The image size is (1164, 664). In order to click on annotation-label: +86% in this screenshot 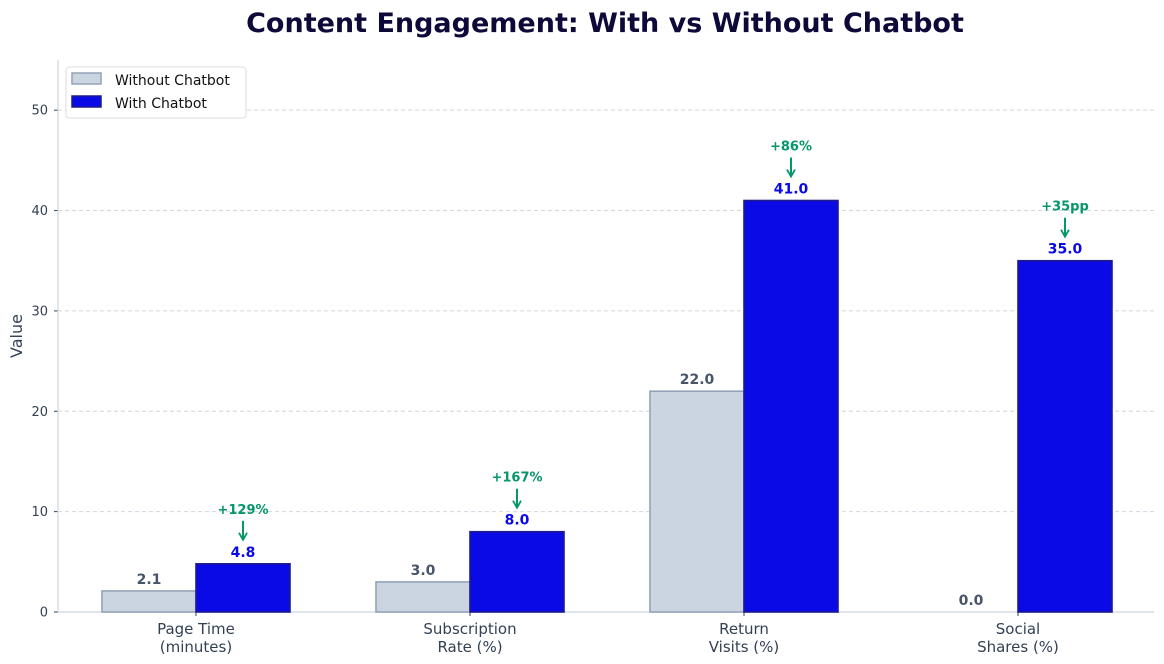, I will do `click(791, 147)`.